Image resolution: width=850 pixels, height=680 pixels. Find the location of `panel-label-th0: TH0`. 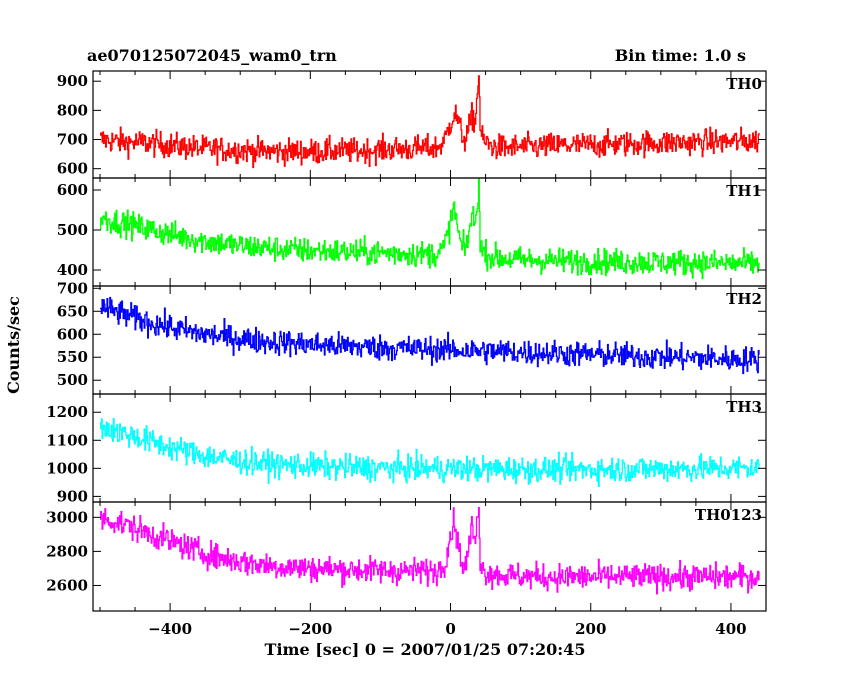

panel-label-th0: TH0 is located at coordinates (744, 84).